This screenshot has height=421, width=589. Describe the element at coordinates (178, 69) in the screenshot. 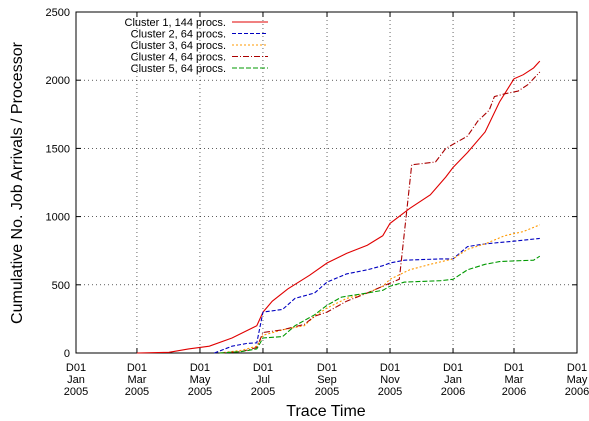

I see `legend-label: Cluster 5, 64 procs.` at that location.